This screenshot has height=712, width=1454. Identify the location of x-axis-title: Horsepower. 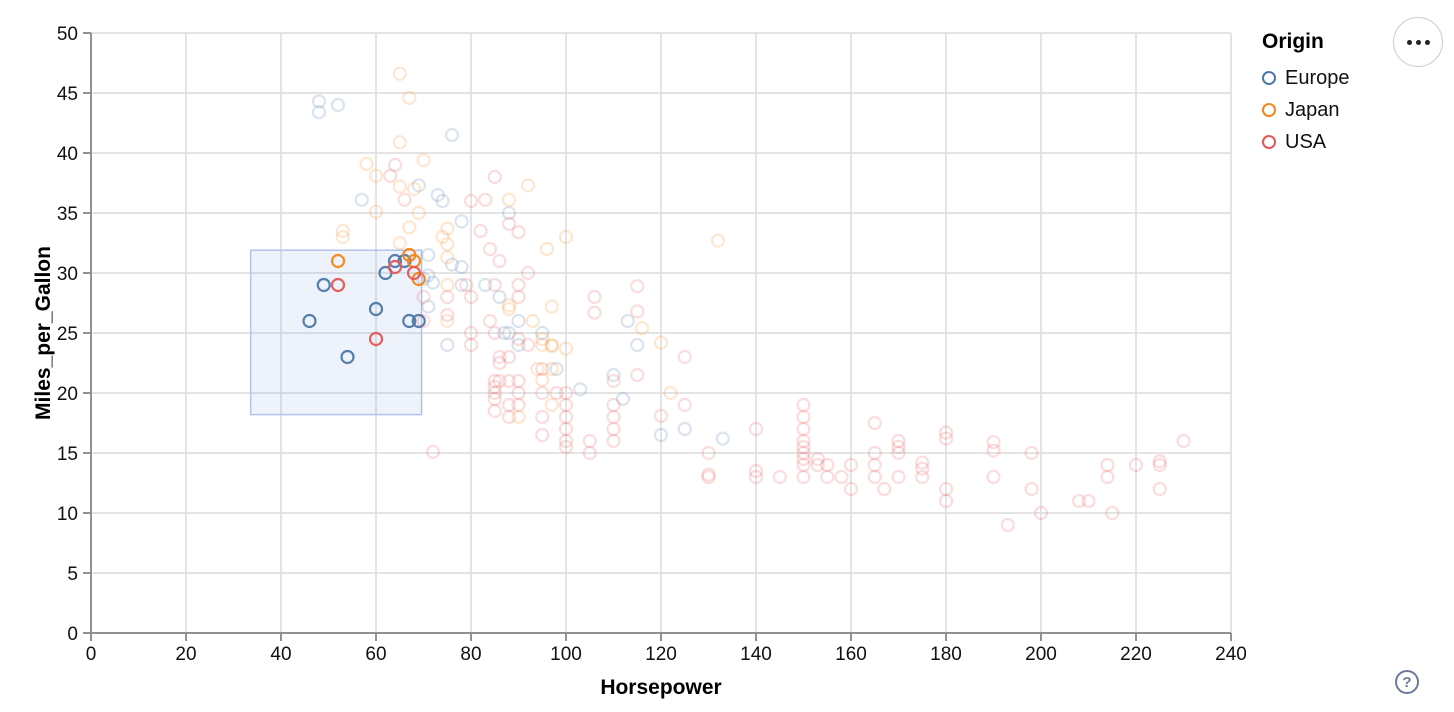
(660, 687).